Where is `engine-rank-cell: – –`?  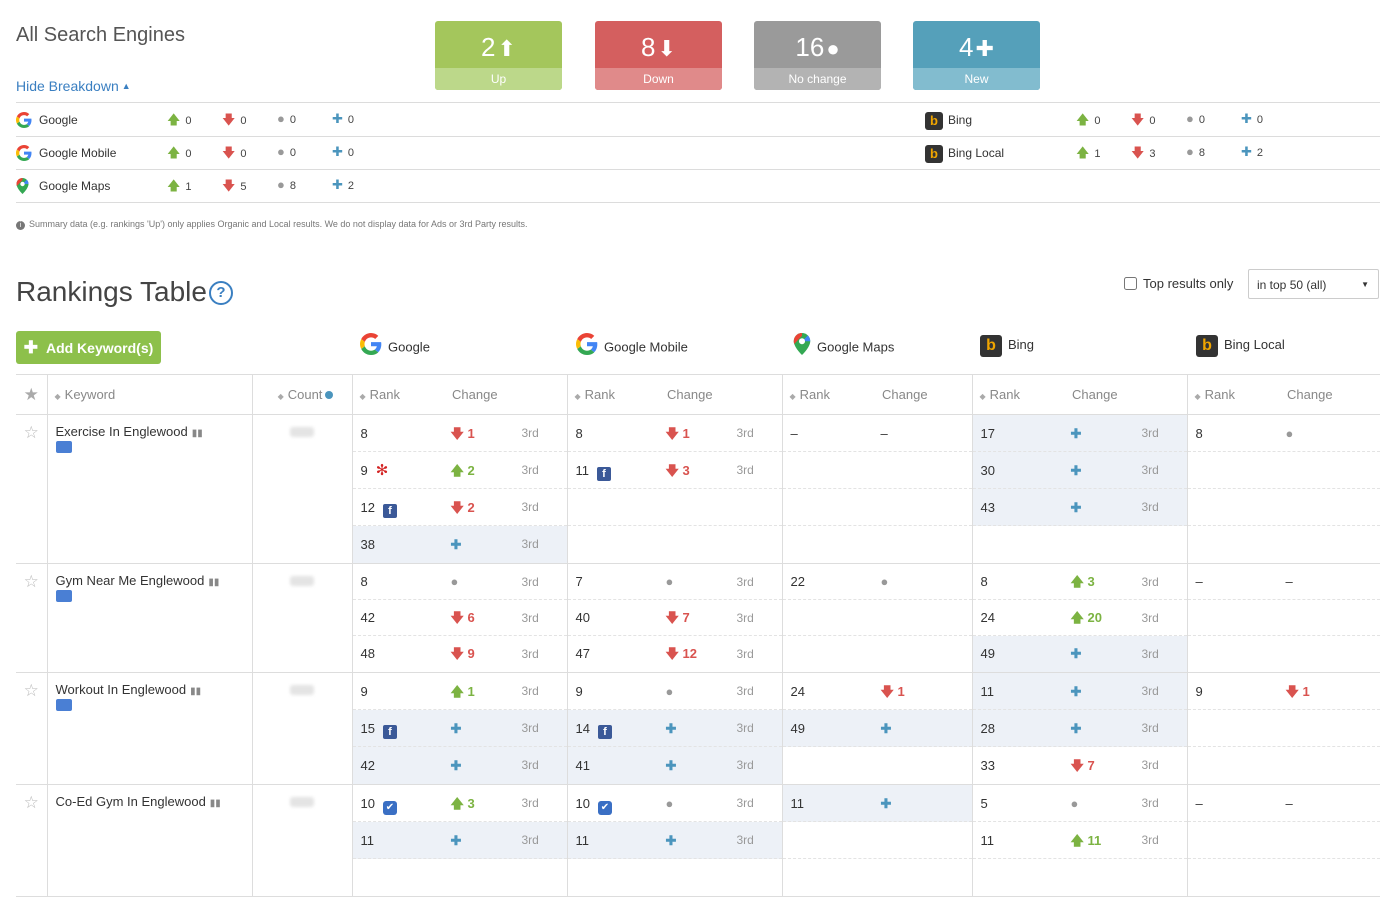 engine-rank-cell: – – is located at coordinates (876, 489).